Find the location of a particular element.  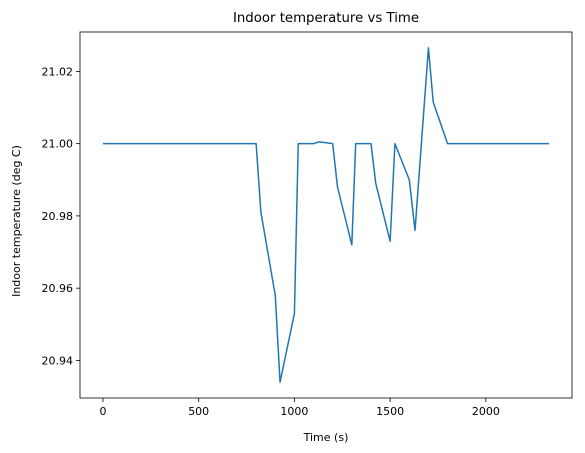

x-tick-label-1000: 1000 is located at coordinates (294, 411).